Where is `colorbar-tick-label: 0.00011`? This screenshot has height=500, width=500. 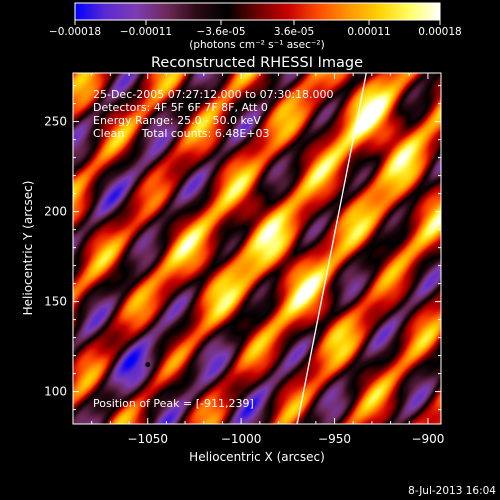 colorbar-tick-label: 0.00011 is located at coordinates (368, 32).